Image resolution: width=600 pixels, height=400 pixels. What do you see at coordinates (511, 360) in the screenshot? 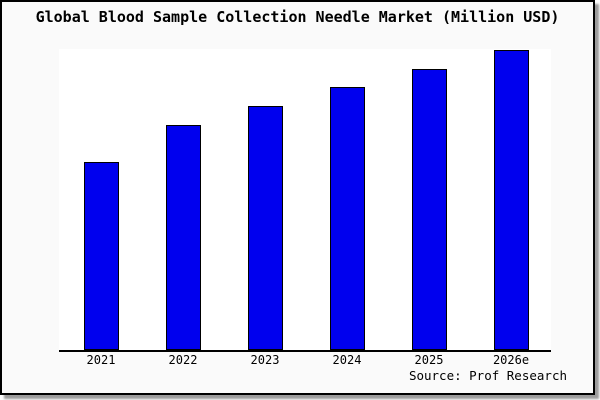
I see `x-tick-label-2026e: 2026e` at bounding box center [511, 360].